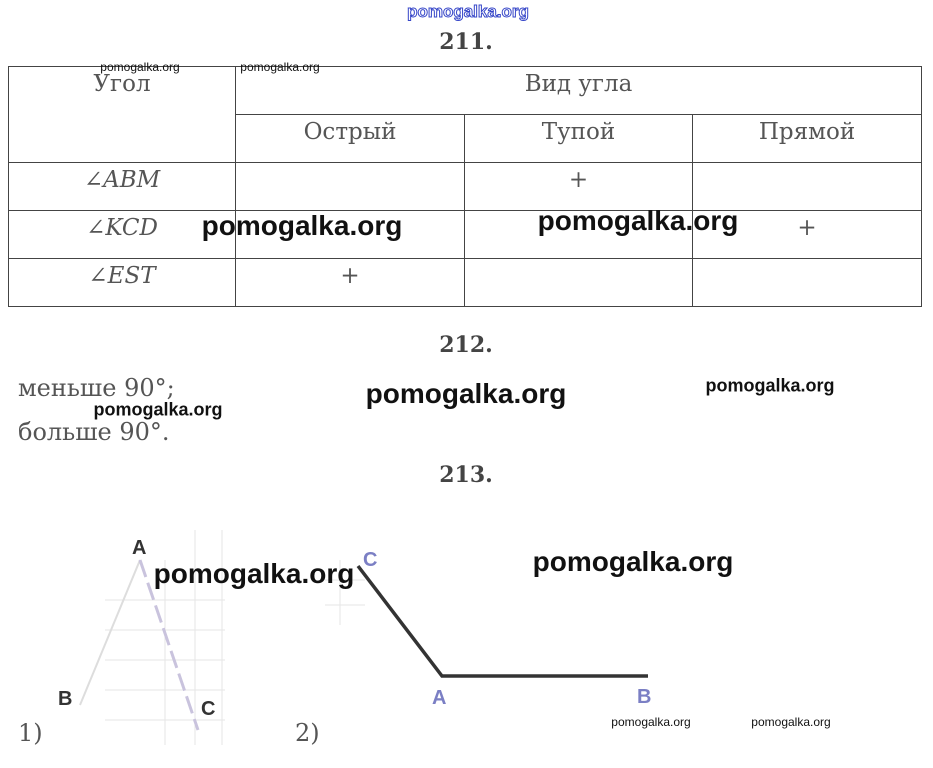  Describe the element at coordinates (169, 645) in the screenshot. I see `ray-ac` at that location.